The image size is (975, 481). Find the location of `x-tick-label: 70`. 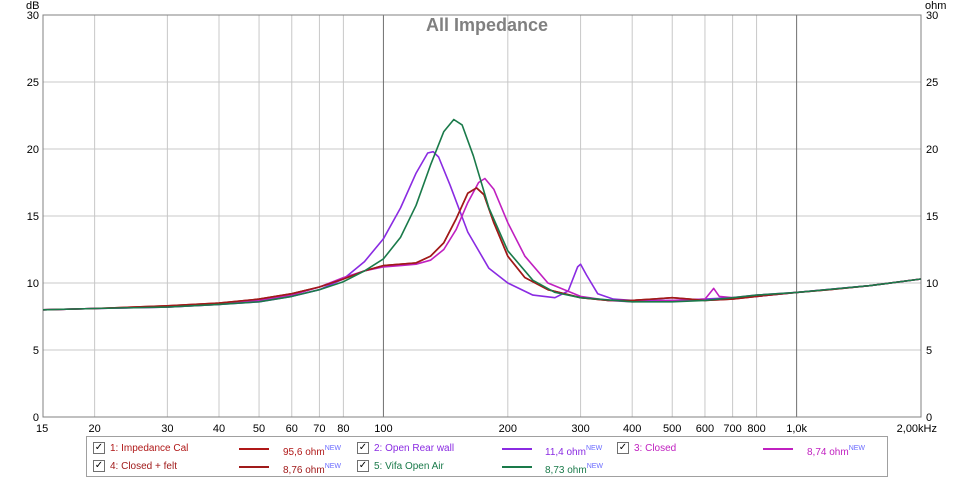

x-tick-label: 70 is located at coordinates (319, 429).